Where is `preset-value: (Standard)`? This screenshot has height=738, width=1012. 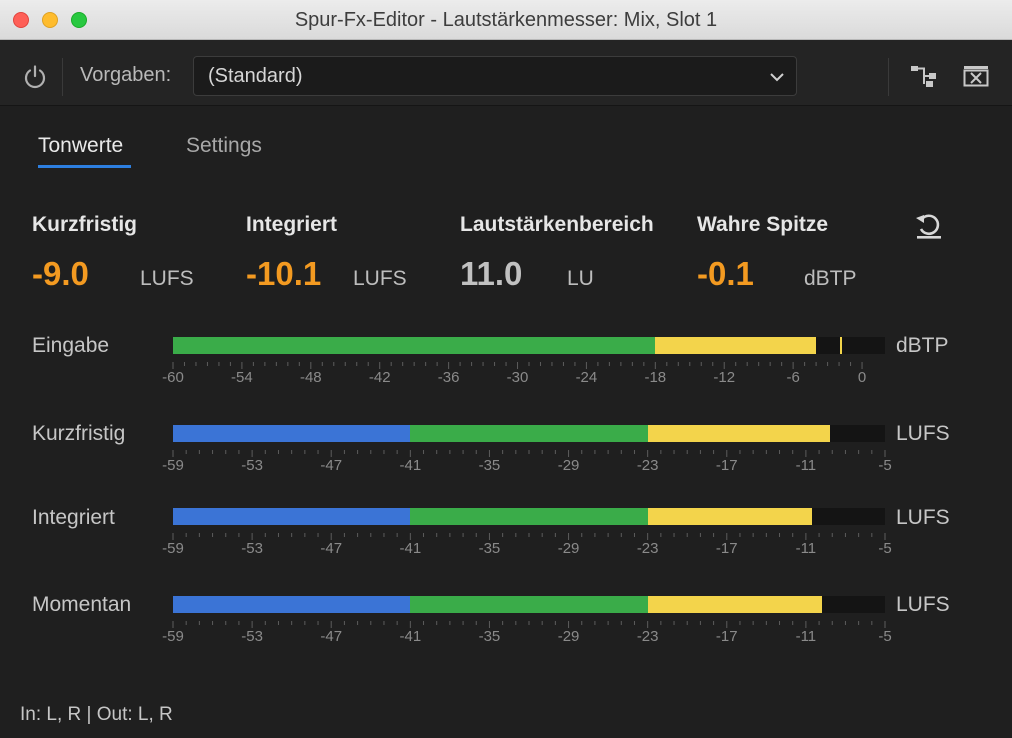
preset-value: (Standard) is located at coordinates (255, 76).